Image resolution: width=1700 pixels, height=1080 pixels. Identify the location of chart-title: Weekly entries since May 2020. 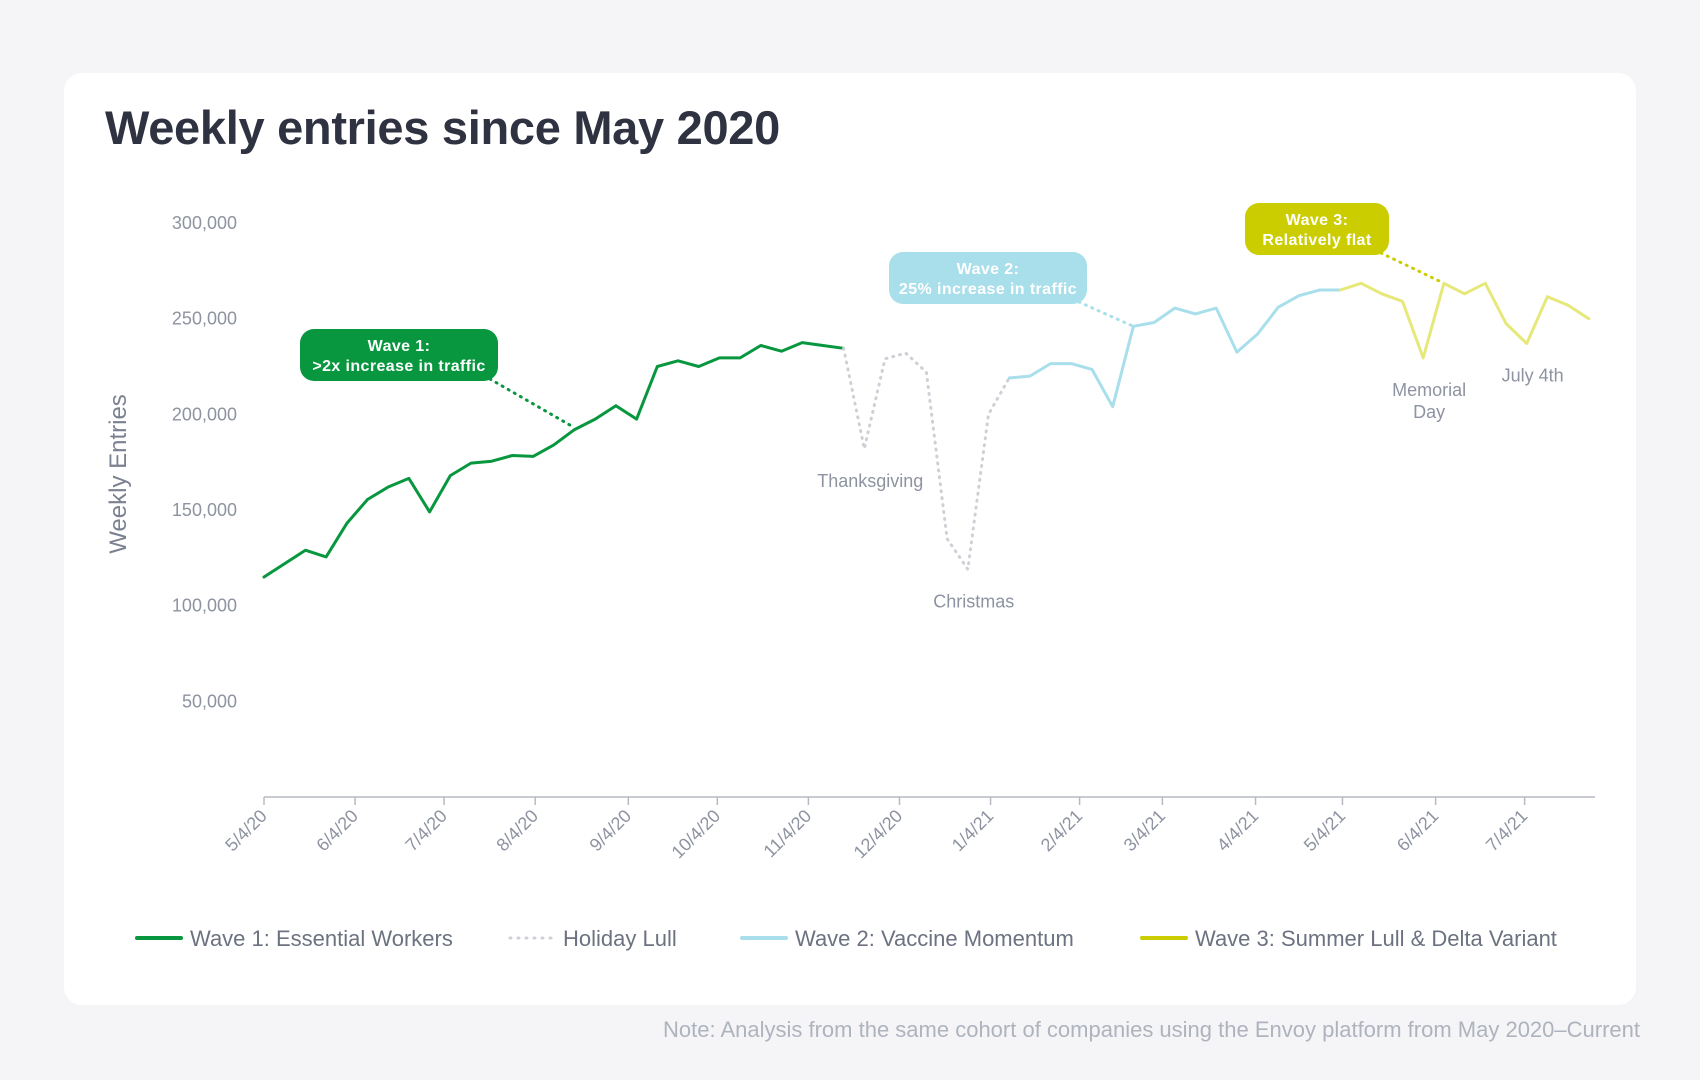
(442, 127).